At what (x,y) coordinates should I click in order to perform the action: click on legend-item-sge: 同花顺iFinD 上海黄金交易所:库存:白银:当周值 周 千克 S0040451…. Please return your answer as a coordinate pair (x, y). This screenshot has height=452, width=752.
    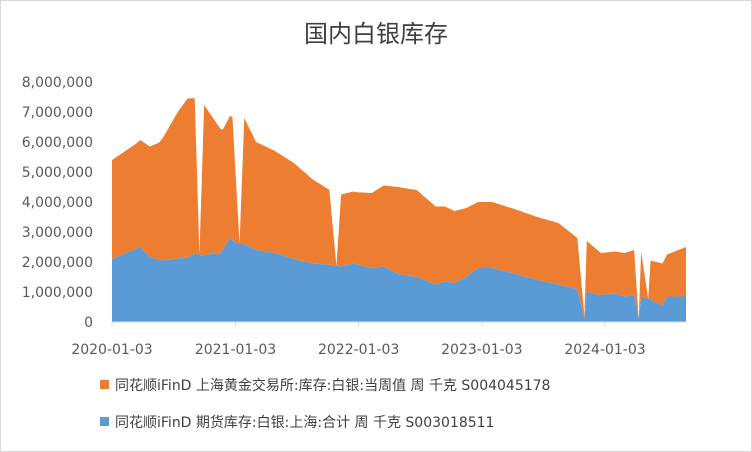
    Looking at the image, I should click on (325, 385).